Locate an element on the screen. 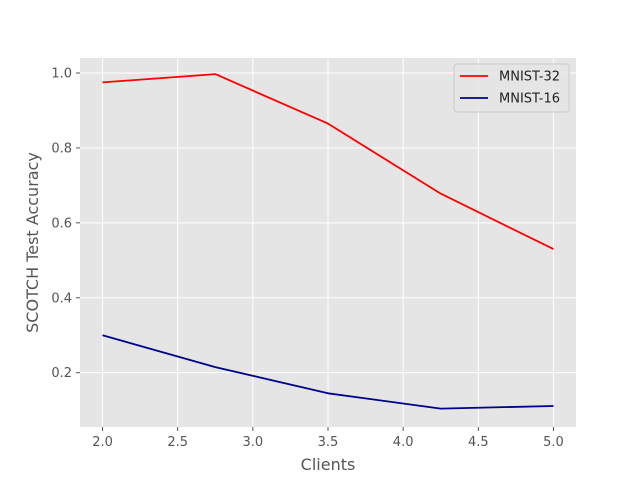 The image size is (640, 480). y-tick-label: 1.0 is located at coordinates (61, 73).